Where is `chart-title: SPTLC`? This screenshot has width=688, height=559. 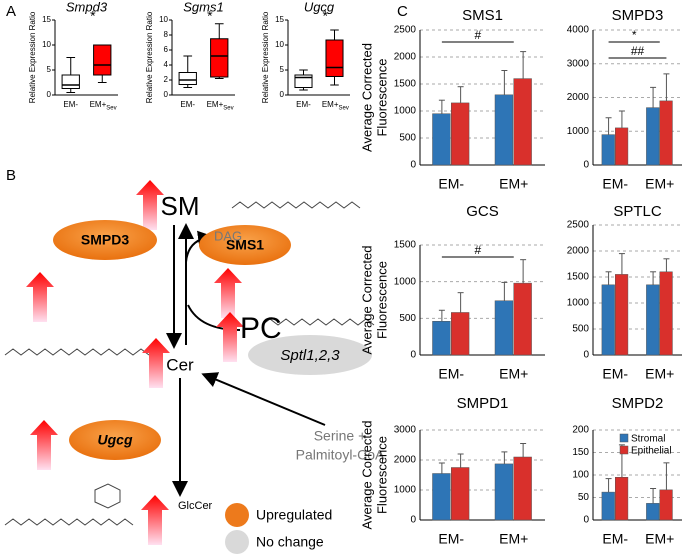 chart-title: SPTLC is located at coordinates (637, 211).